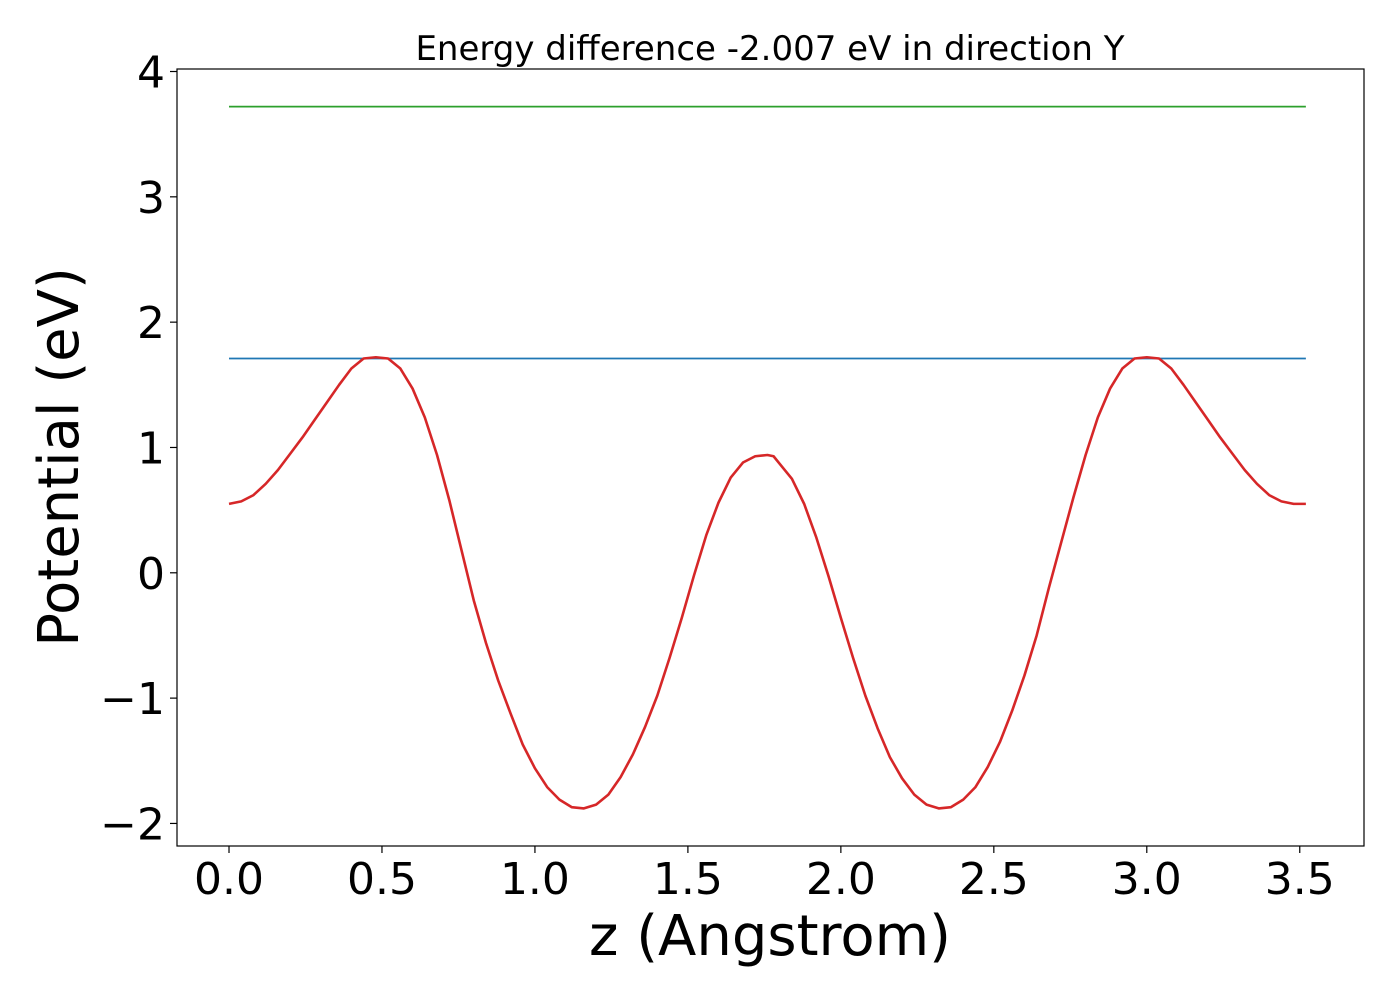 Image resolution: width=1400 pixels, height=1000 pixels. What do you see at coordinates (841, 879) in the screenshot?
I see `x-tick-label: 2.0` at bounding box center [841, 879].